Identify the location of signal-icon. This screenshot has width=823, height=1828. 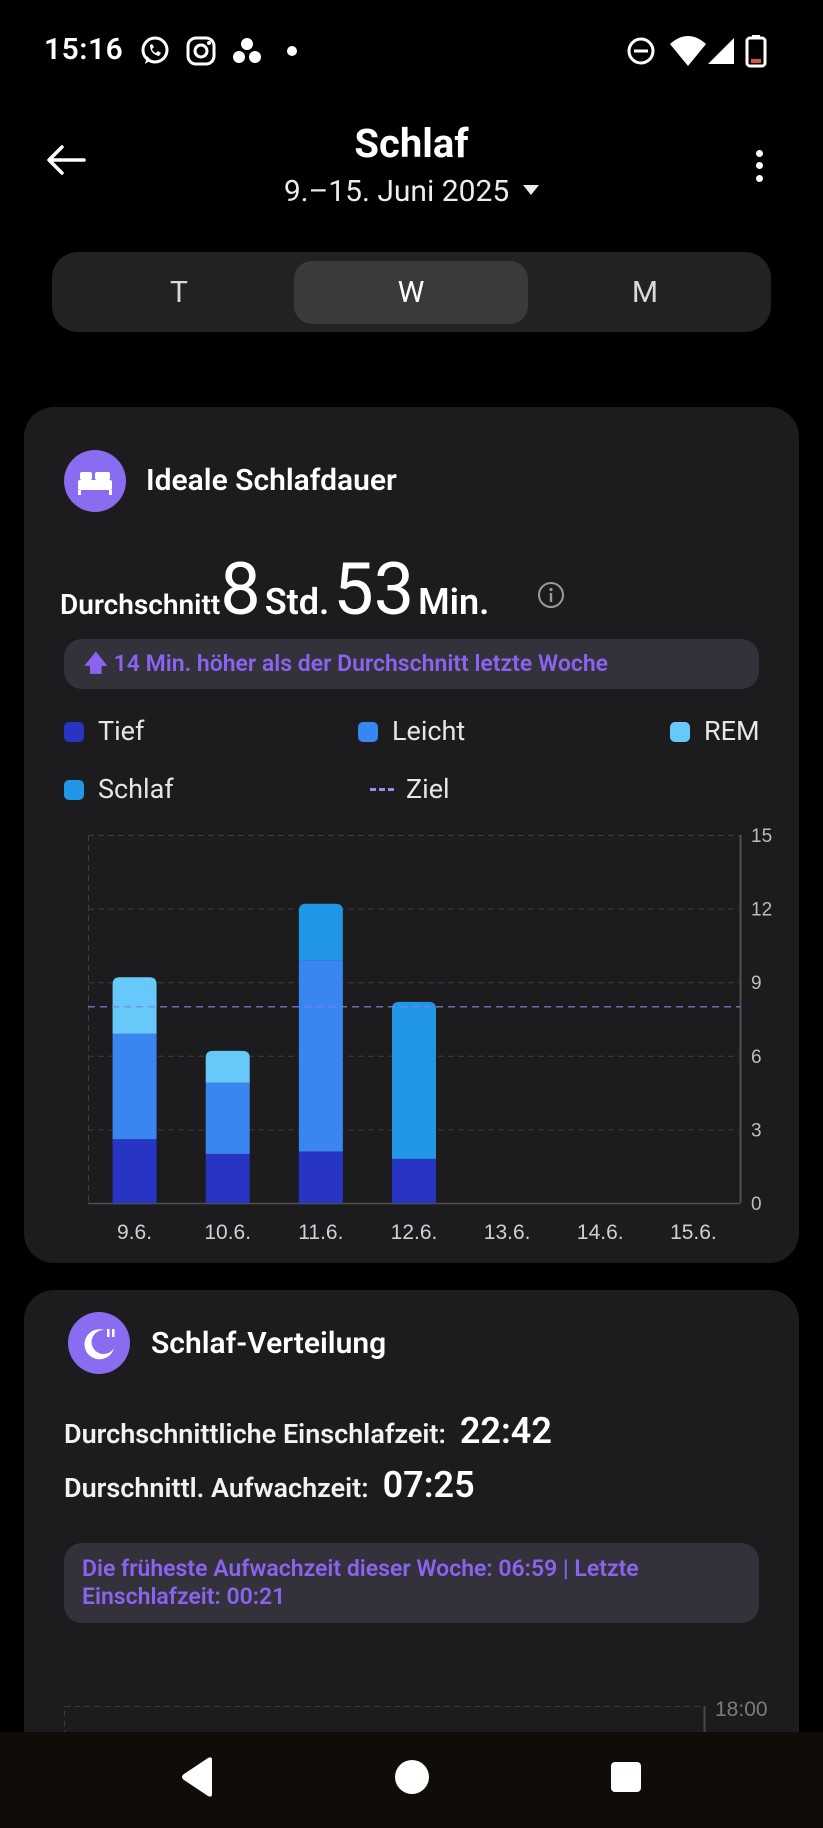
(721, 51).